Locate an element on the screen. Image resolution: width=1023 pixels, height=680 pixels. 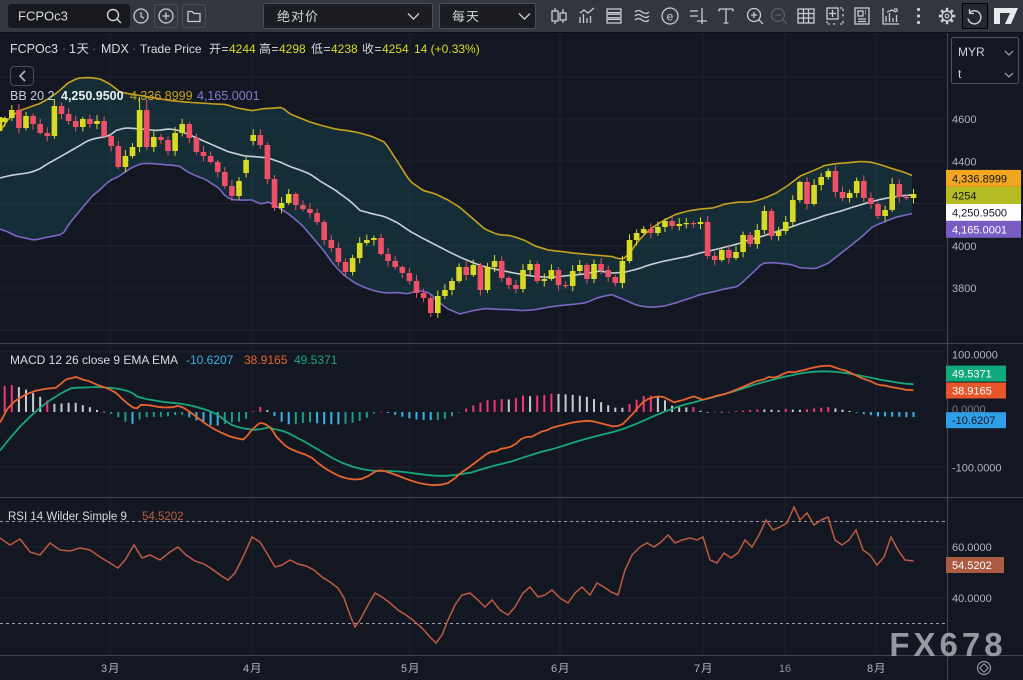
svg-text: MDX is located at coordinates (115, 49).